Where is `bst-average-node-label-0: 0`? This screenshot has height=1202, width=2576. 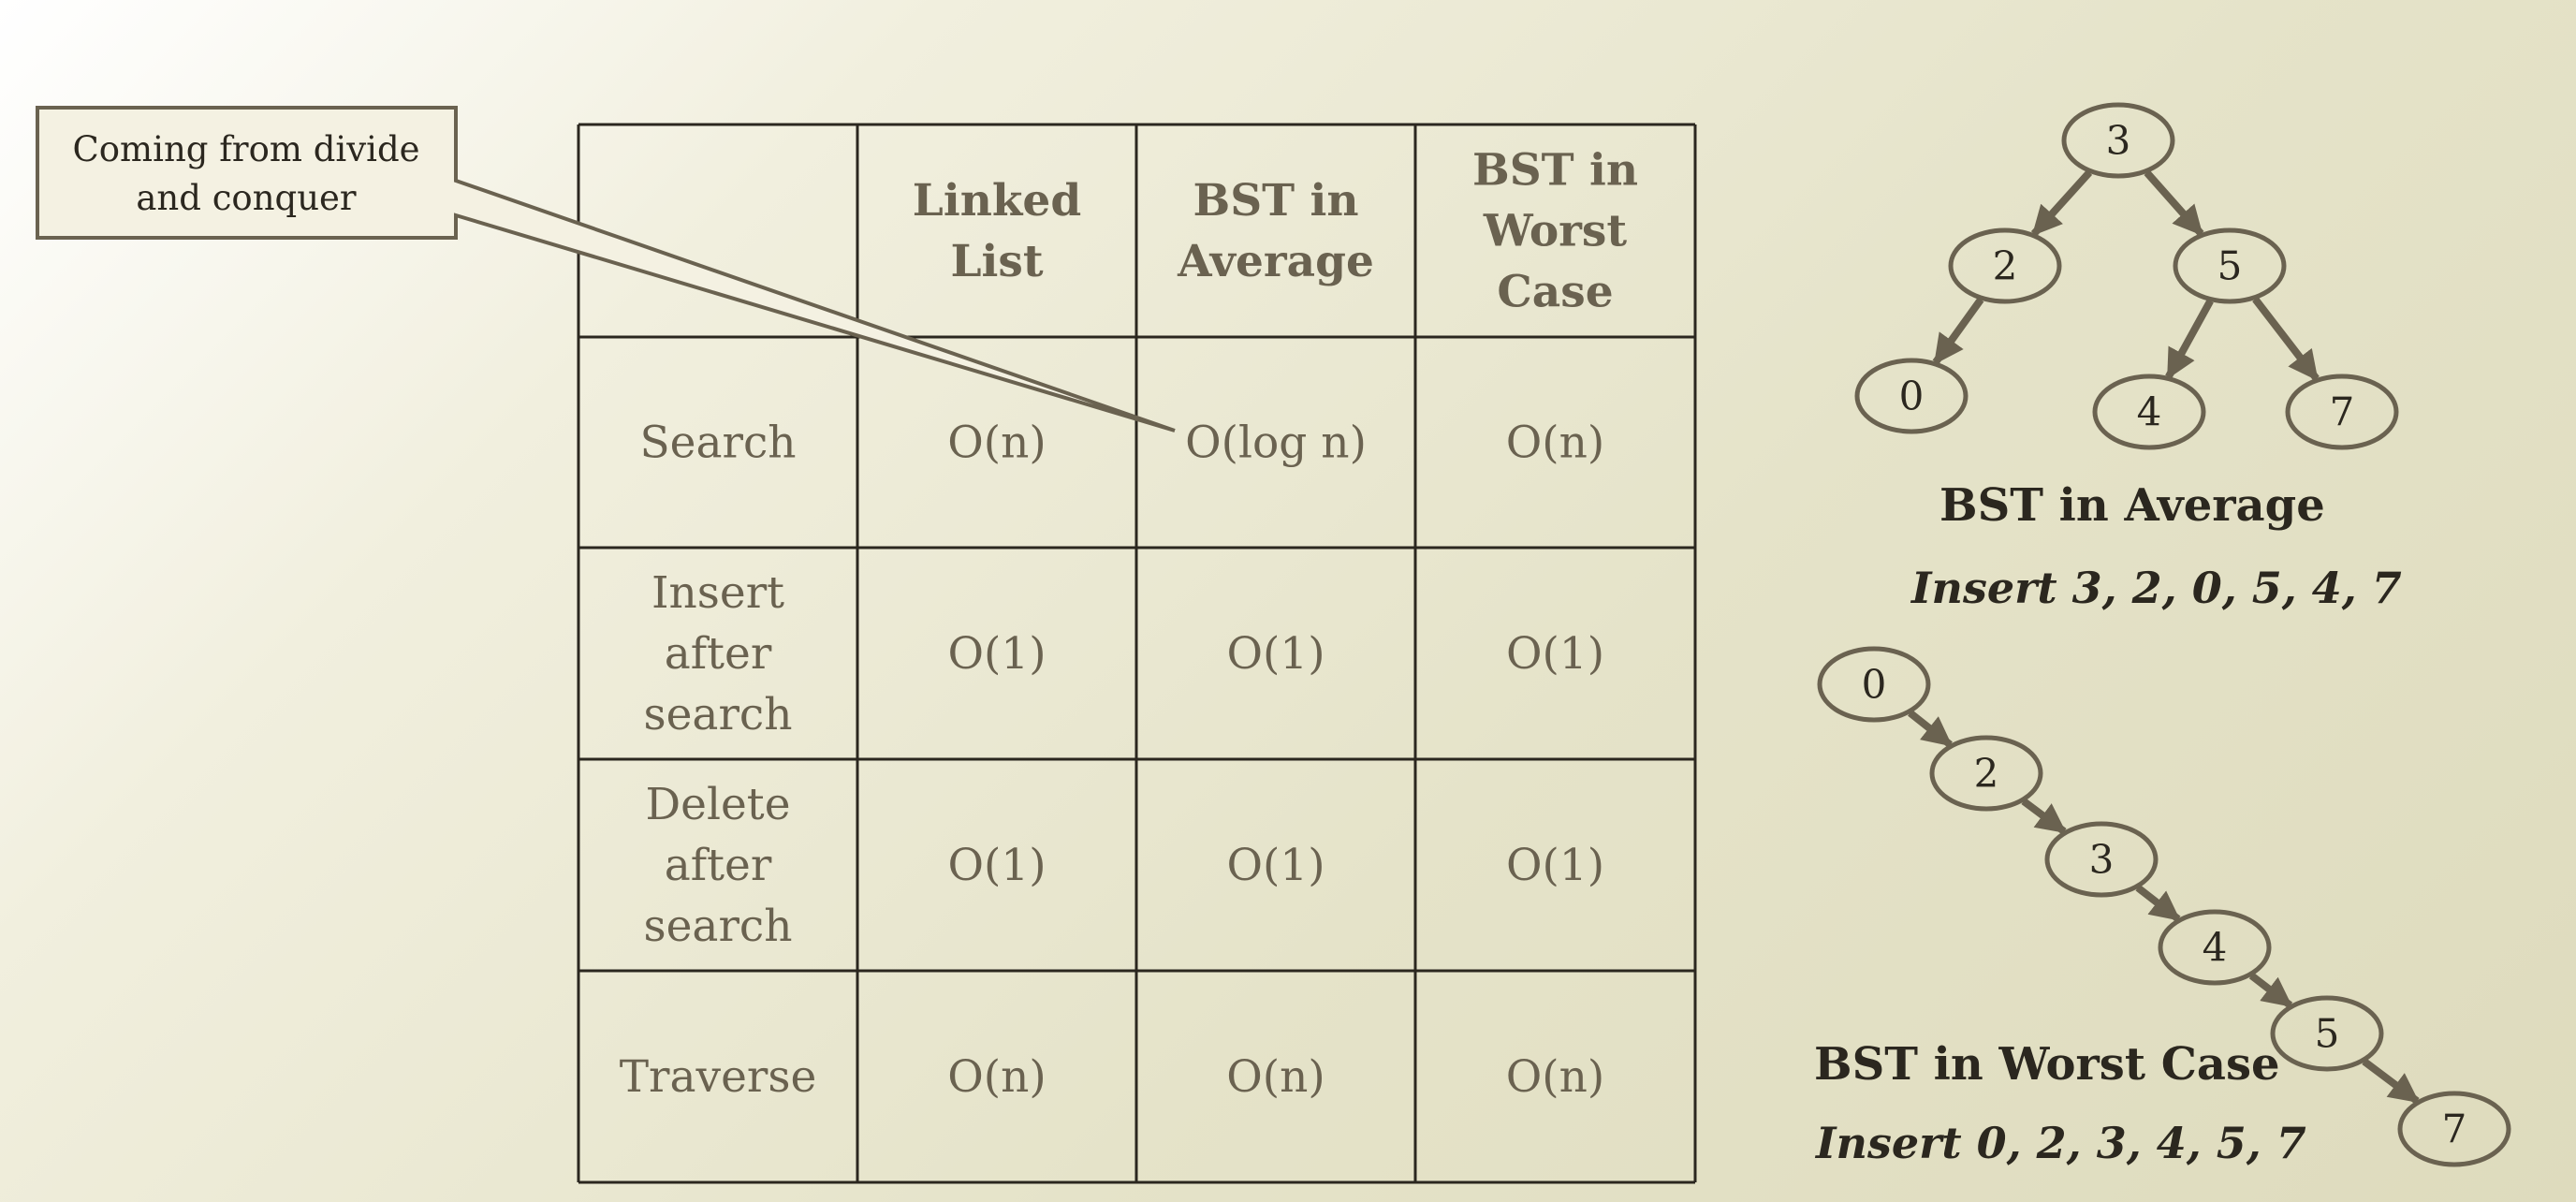 bst-average-node-label-0: 0 is located at coordinates (1912, 396).